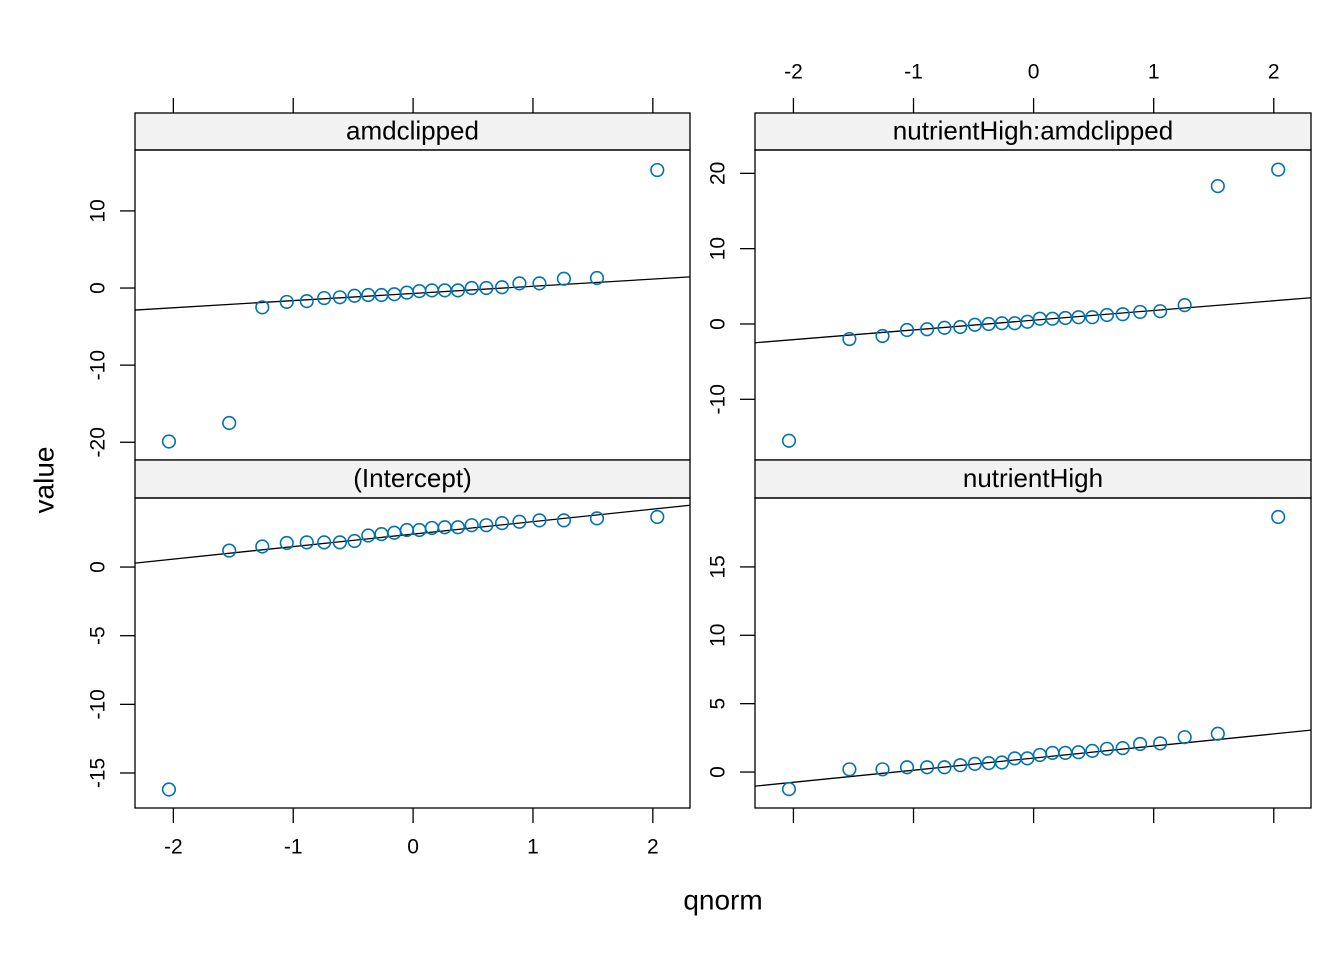 This screenshot has width=1344, height=960. I want to click on strip-title: nutrientHigh:amdclipped, so click(1033, 130).